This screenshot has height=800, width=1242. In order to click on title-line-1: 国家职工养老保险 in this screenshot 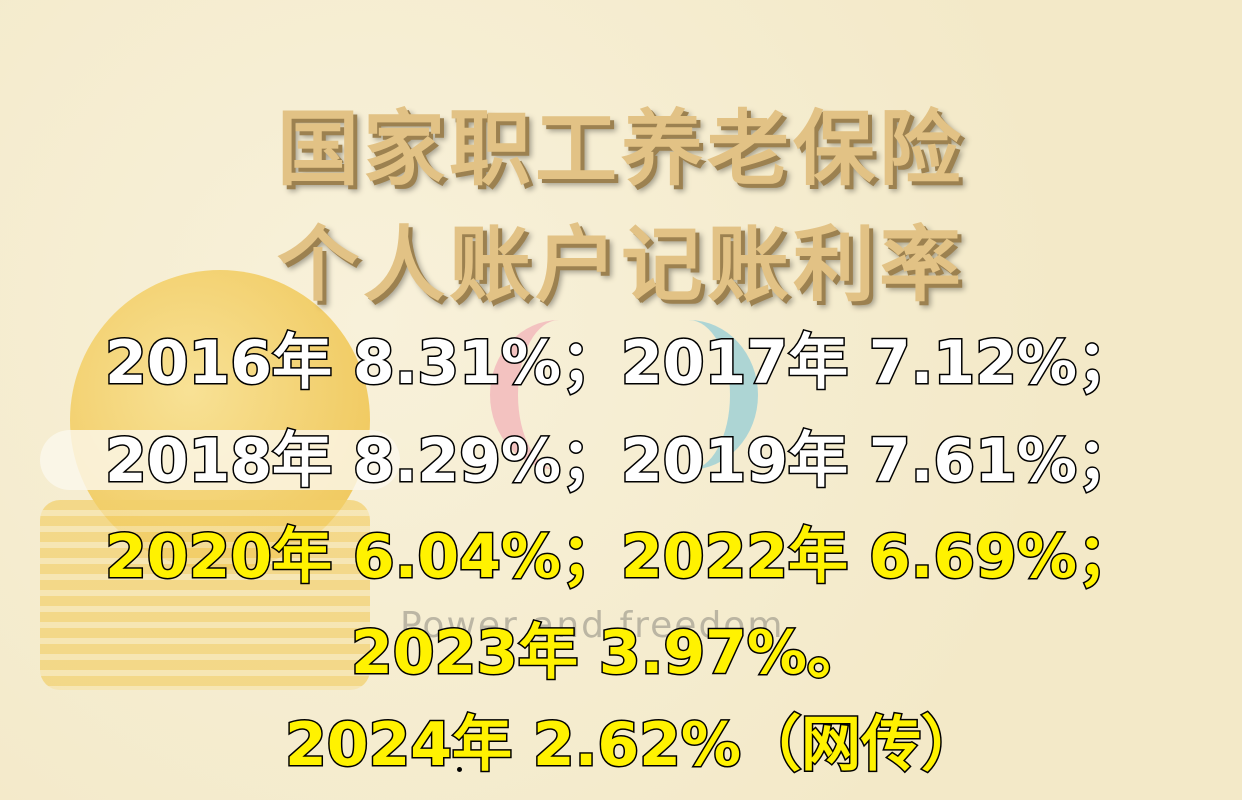, I will do `click(620, 149)`.